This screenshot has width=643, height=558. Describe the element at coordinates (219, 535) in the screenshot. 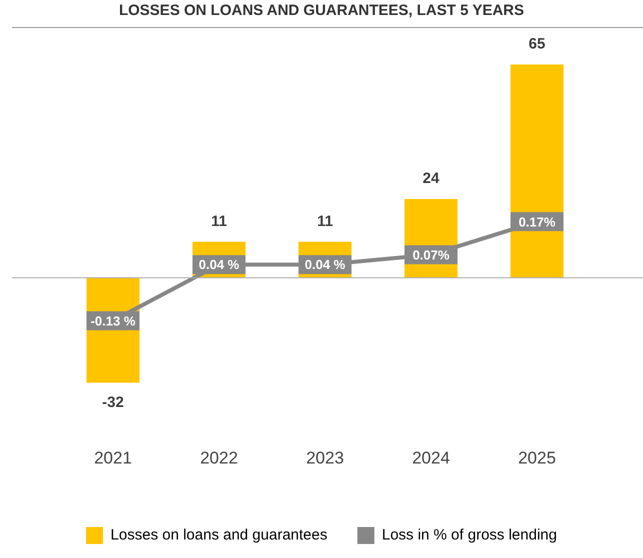

I see `legend-label: Losses on loans and guarantees` at that location.